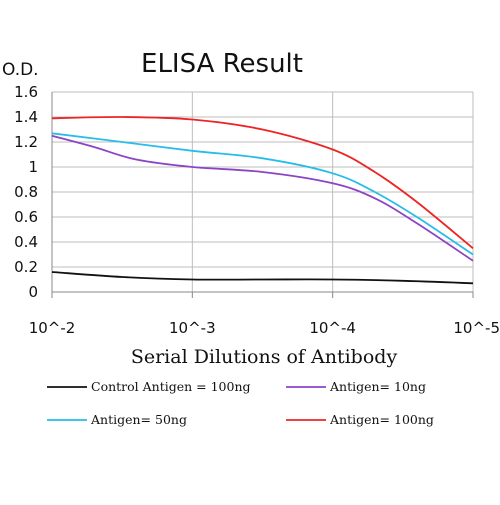 This screenshot has width=500, height=505. I want to click on y-tick-label: 0.2, so click(26, 267).